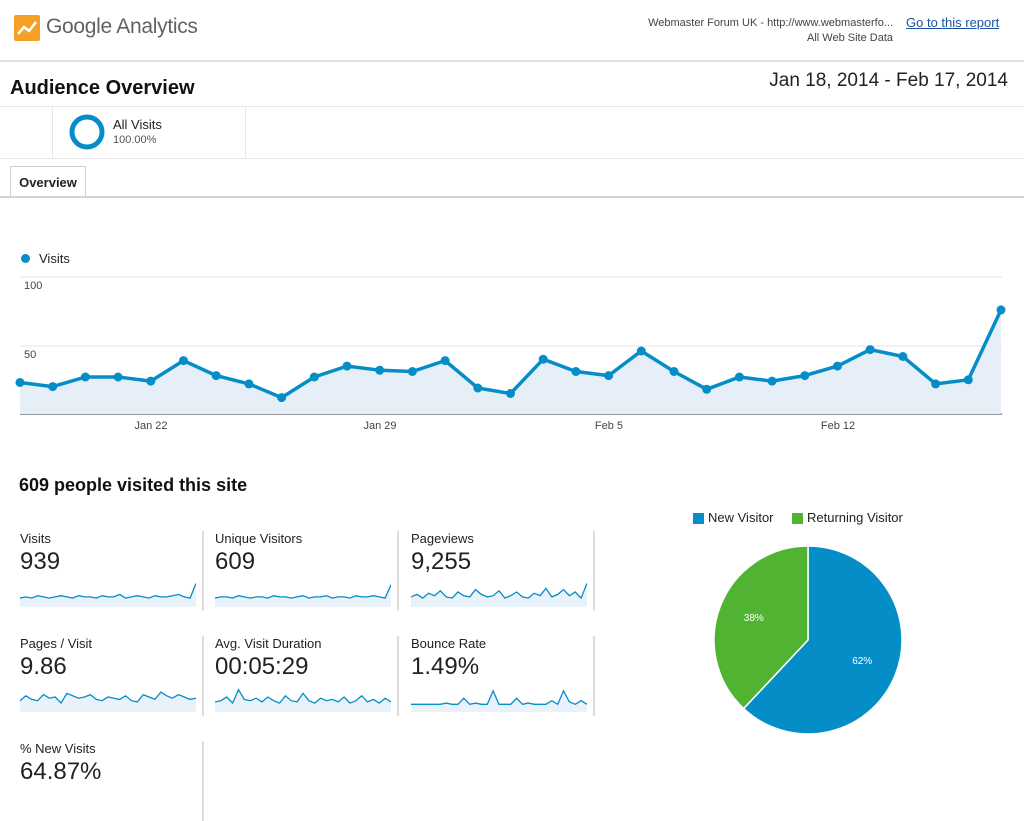  Describe the element at coordinates (441, 561) in the screenshot. I see `metric-value: 9,255` at that location.